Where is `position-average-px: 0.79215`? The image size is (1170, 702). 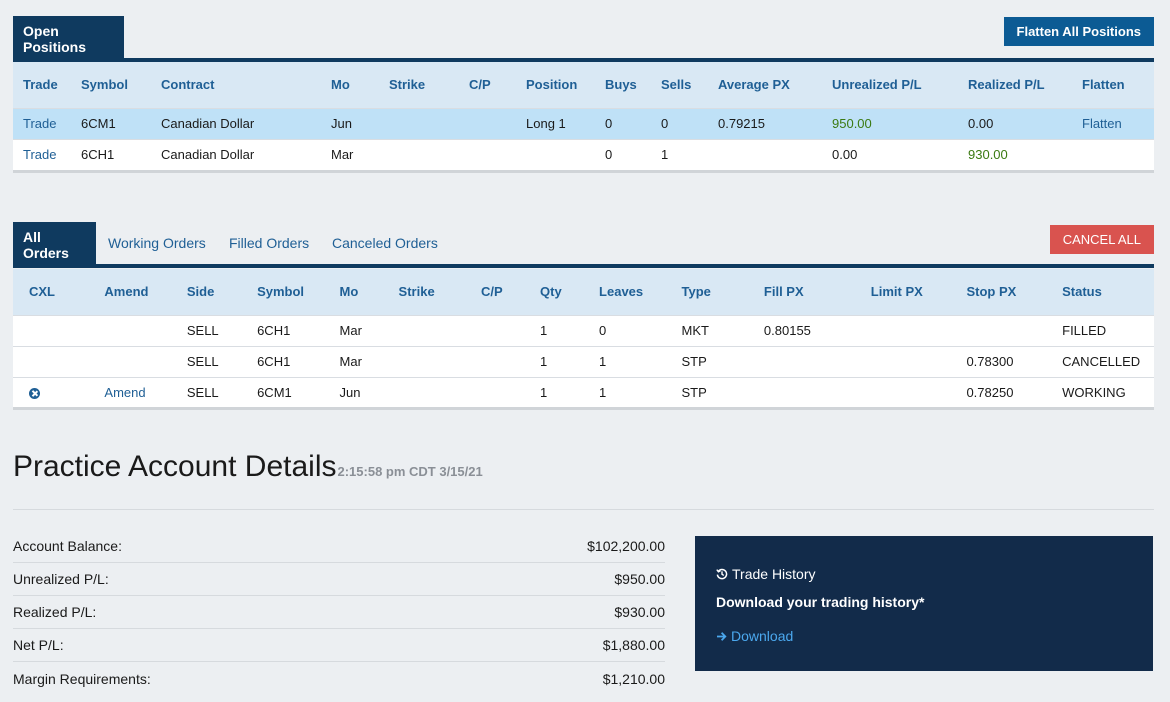 position-average-px: 0.79215 is located at coordinates (765, 123).